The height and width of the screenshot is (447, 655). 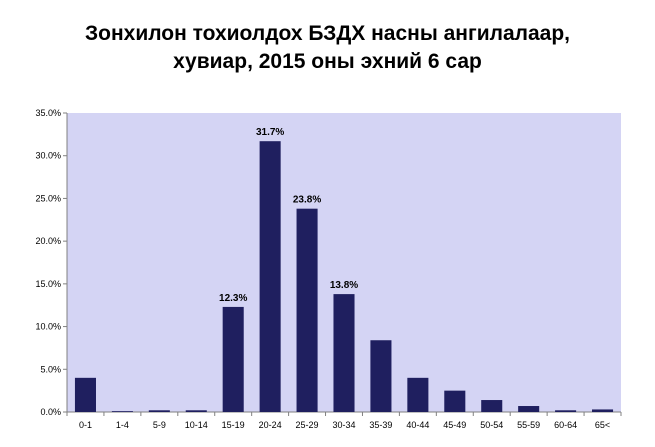 What do you see at coordinates (48, 198) in the screenshot?
I see `y-tick-label: 25.0%` at bounding box center [48, 198].